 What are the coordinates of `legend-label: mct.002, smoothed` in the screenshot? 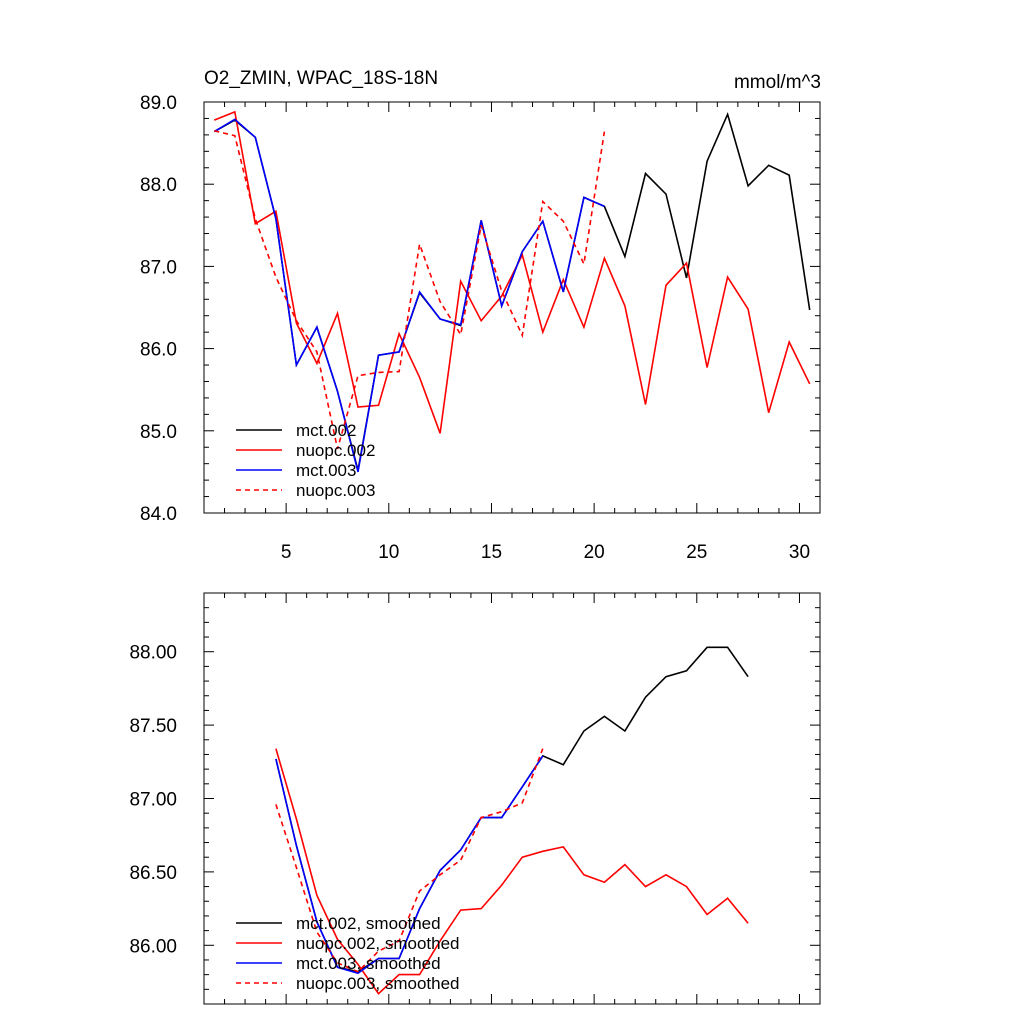 It's located at (368, 923).